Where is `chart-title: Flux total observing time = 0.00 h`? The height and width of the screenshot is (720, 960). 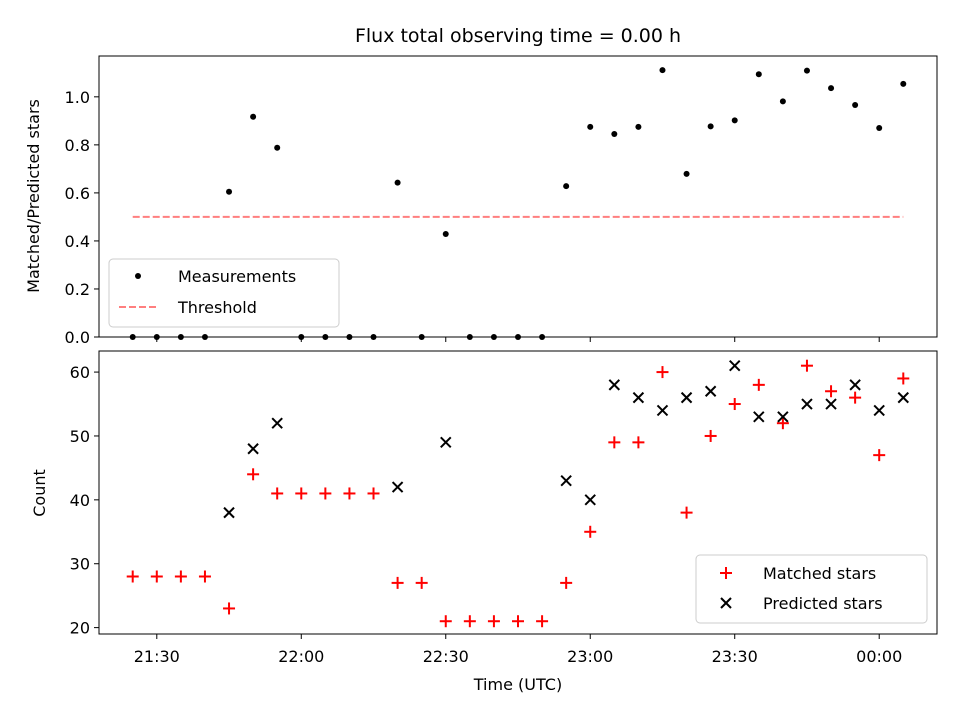
chart-title: Flux total observing time = 0.00 h is located at coordinates (518, 36).